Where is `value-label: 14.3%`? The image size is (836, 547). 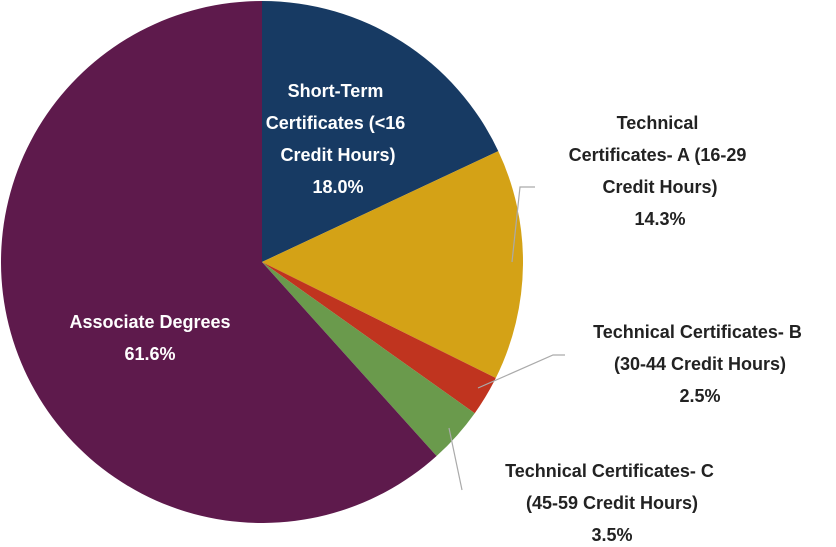 value-label: 14.3% is located at coordinates (659, 219).